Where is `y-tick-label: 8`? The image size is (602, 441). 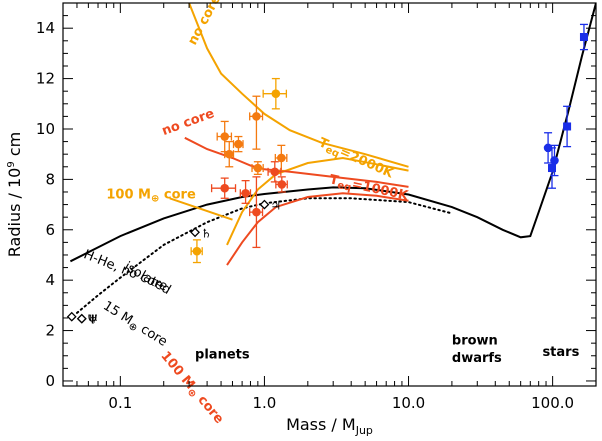 y-tick-label: 8 is located at coordinates (50, 179).